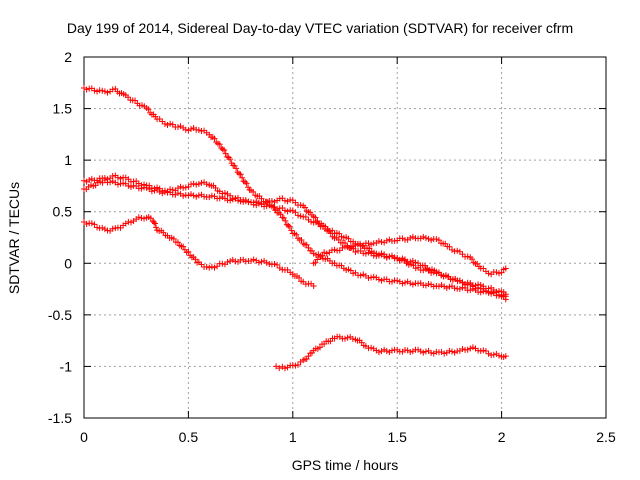 Image resolution: width=640 pixels, height=480 pixels. Describe the element at coordinates (63, 212) in the screenshot. I see `y-tick-label: 0.5` at that location.